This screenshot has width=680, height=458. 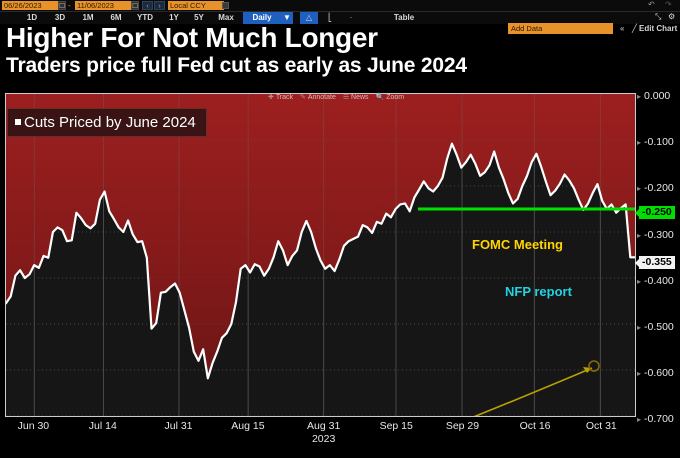 I want to click on redo-icon: ↷, so click(x=668, y=4).